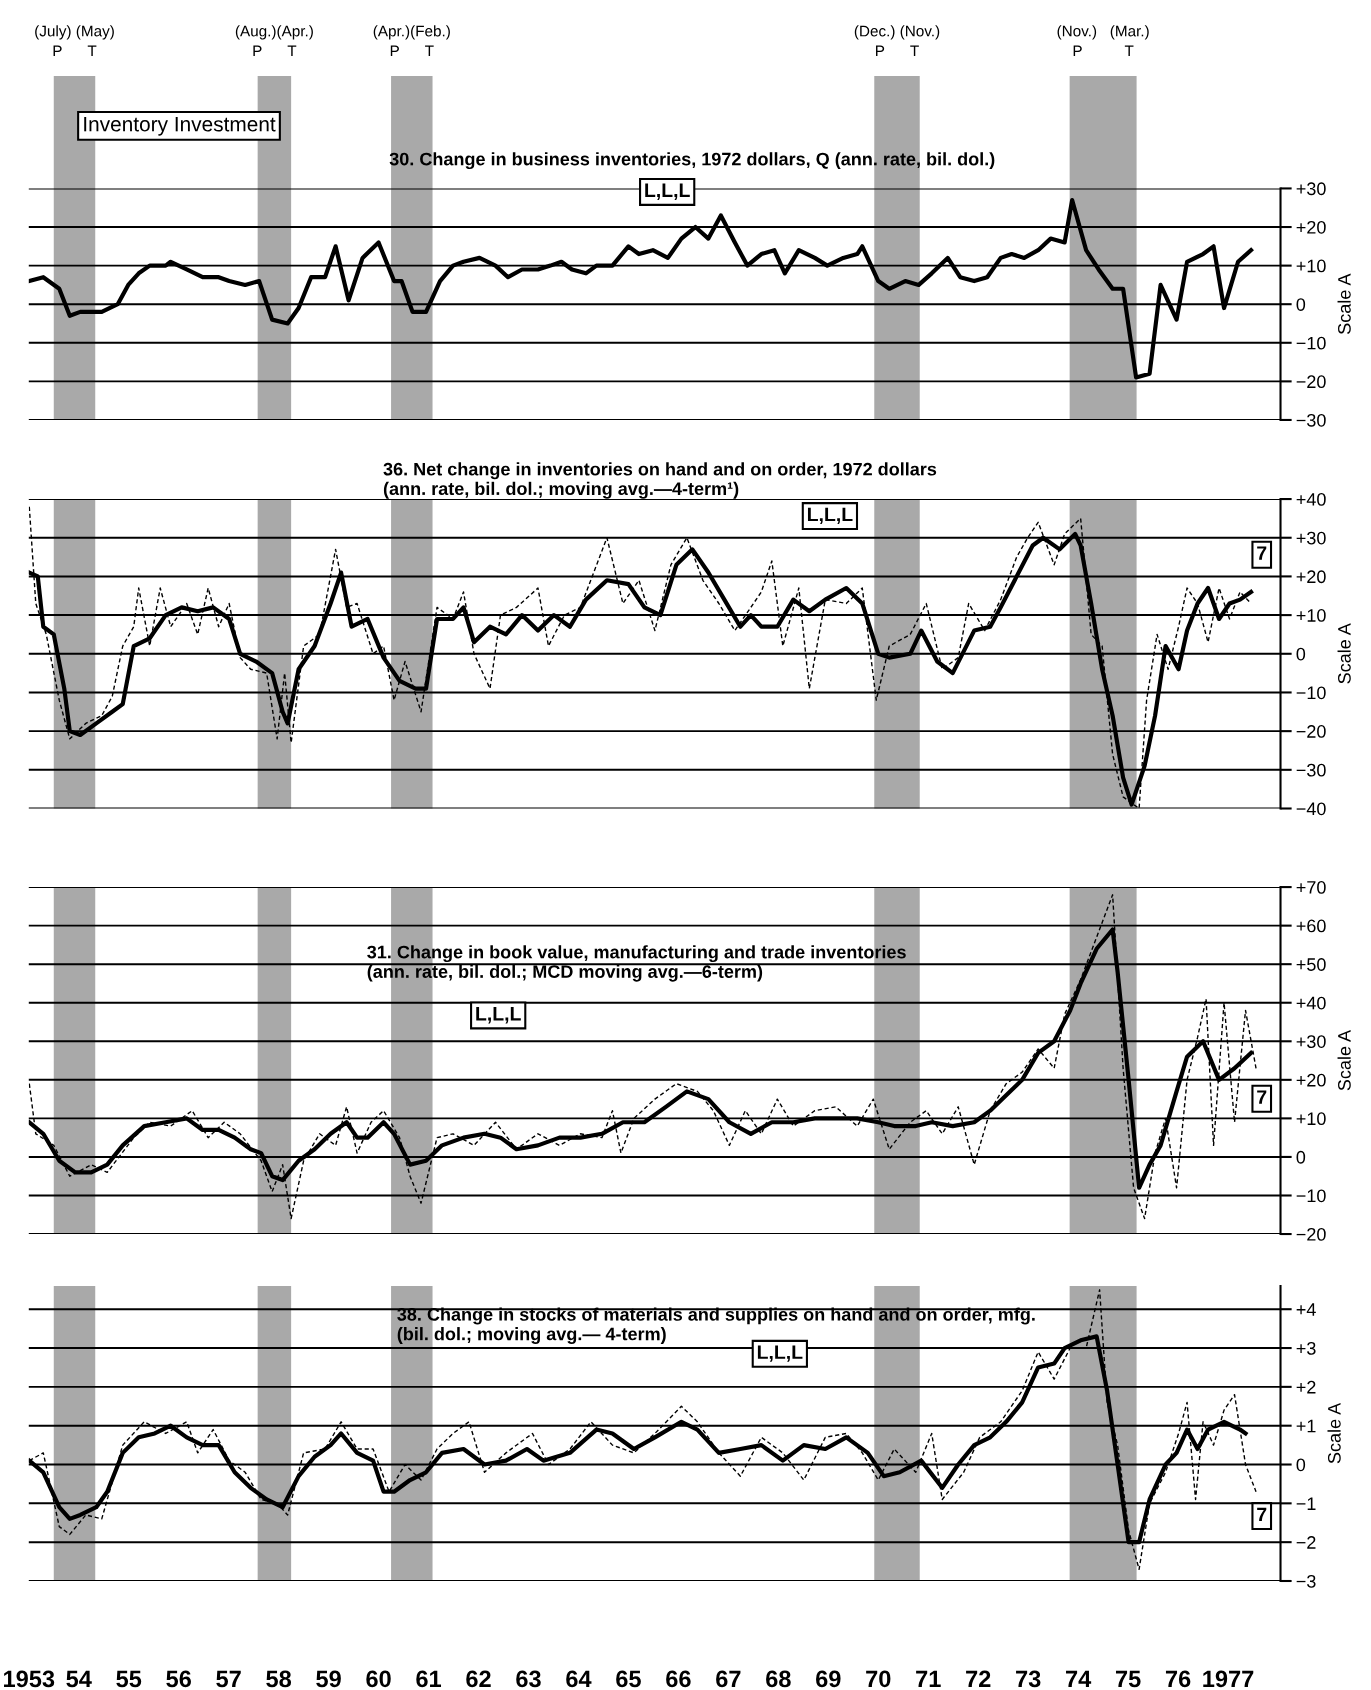  Describe the element at coordinates (660, 480) in the screenshot. I see `chart-title: 36. Net change in inventories on hand and on order, 1972 dollars (ann. rate, bil. dol.; moving avg.—4-term¹)` at that location.